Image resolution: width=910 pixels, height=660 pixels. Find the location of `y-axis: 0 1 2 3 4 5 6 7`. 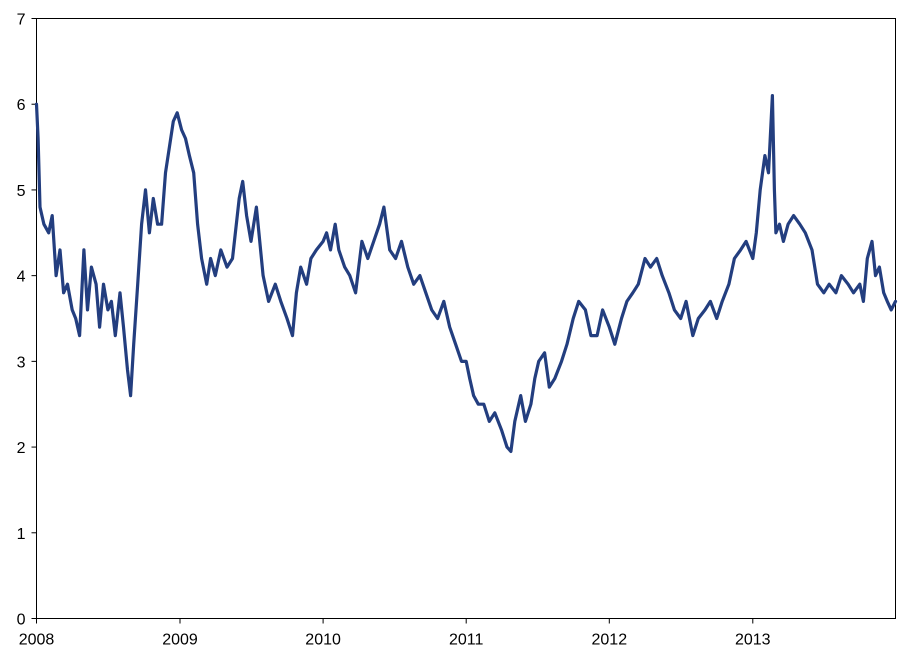

y-axis: 0 1 2 3 4 5 6 7 is located at coordinates (27, 320).